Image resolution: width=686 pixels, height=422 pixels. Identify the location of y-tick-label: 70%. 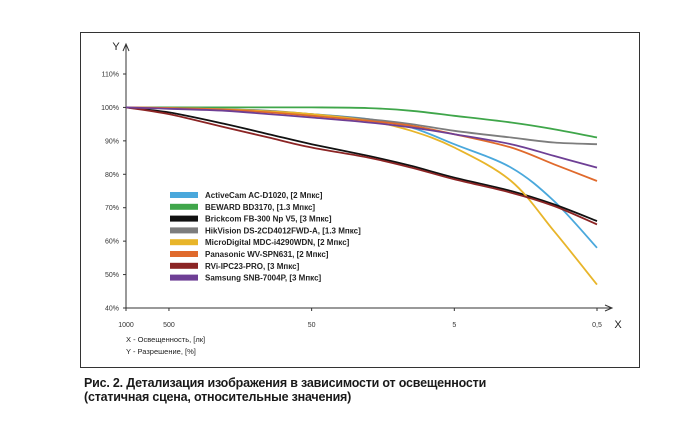
(112, 208).